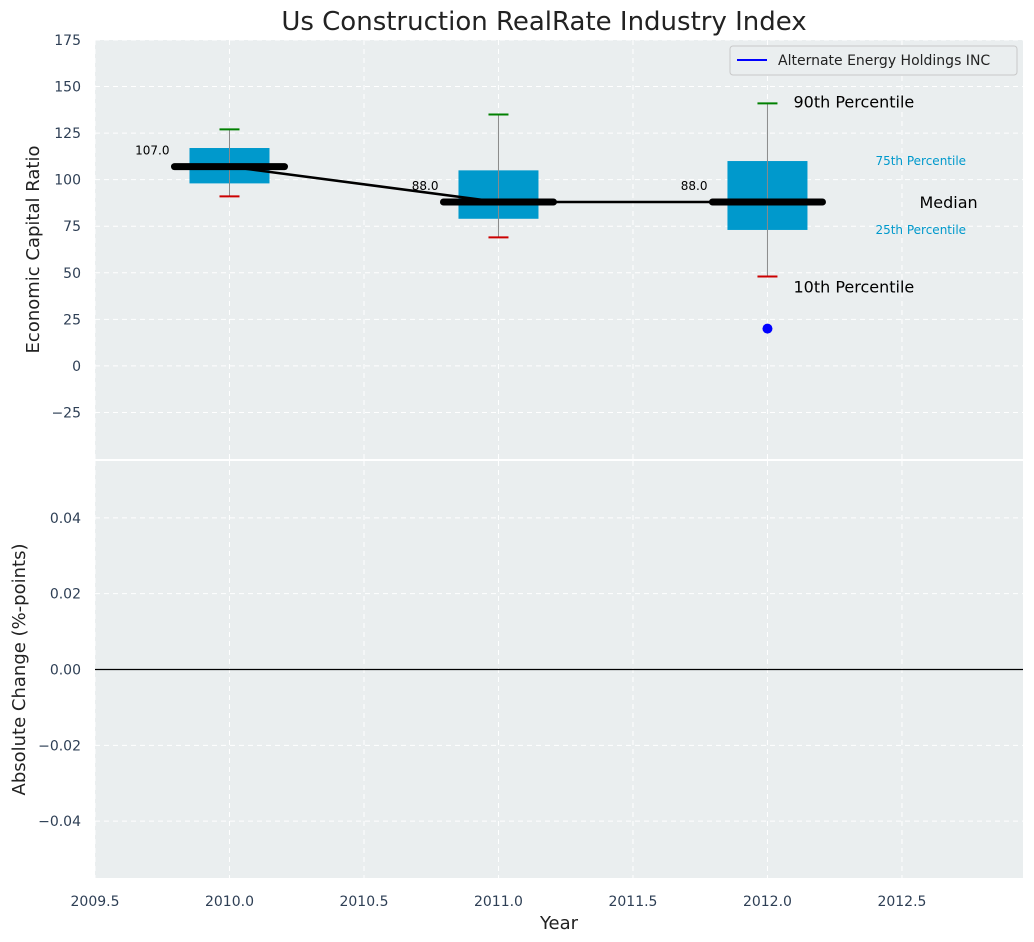 The image size is (1034, 942). I want to click on top-y-tick-label: 0, so click(76, 367).